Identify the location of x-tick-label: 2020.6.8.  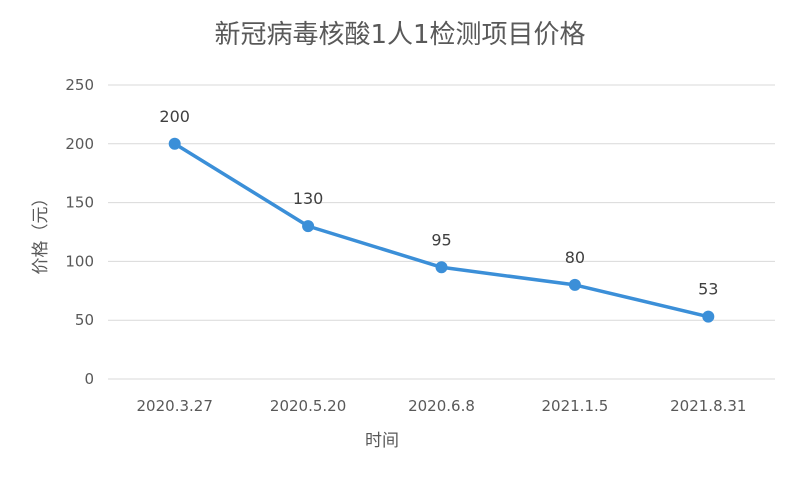
(441, 406).